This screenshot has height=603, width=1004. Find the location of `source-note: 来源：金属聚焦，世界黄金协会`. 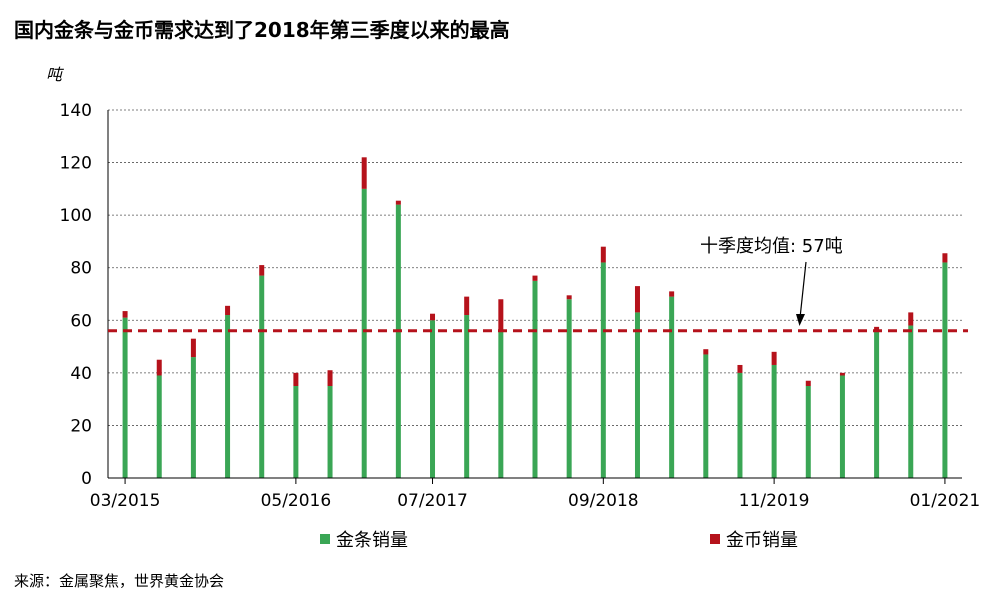

source-note: 来源：金属聚焦，世界黄金协会 is located at coordinates (119, 581).